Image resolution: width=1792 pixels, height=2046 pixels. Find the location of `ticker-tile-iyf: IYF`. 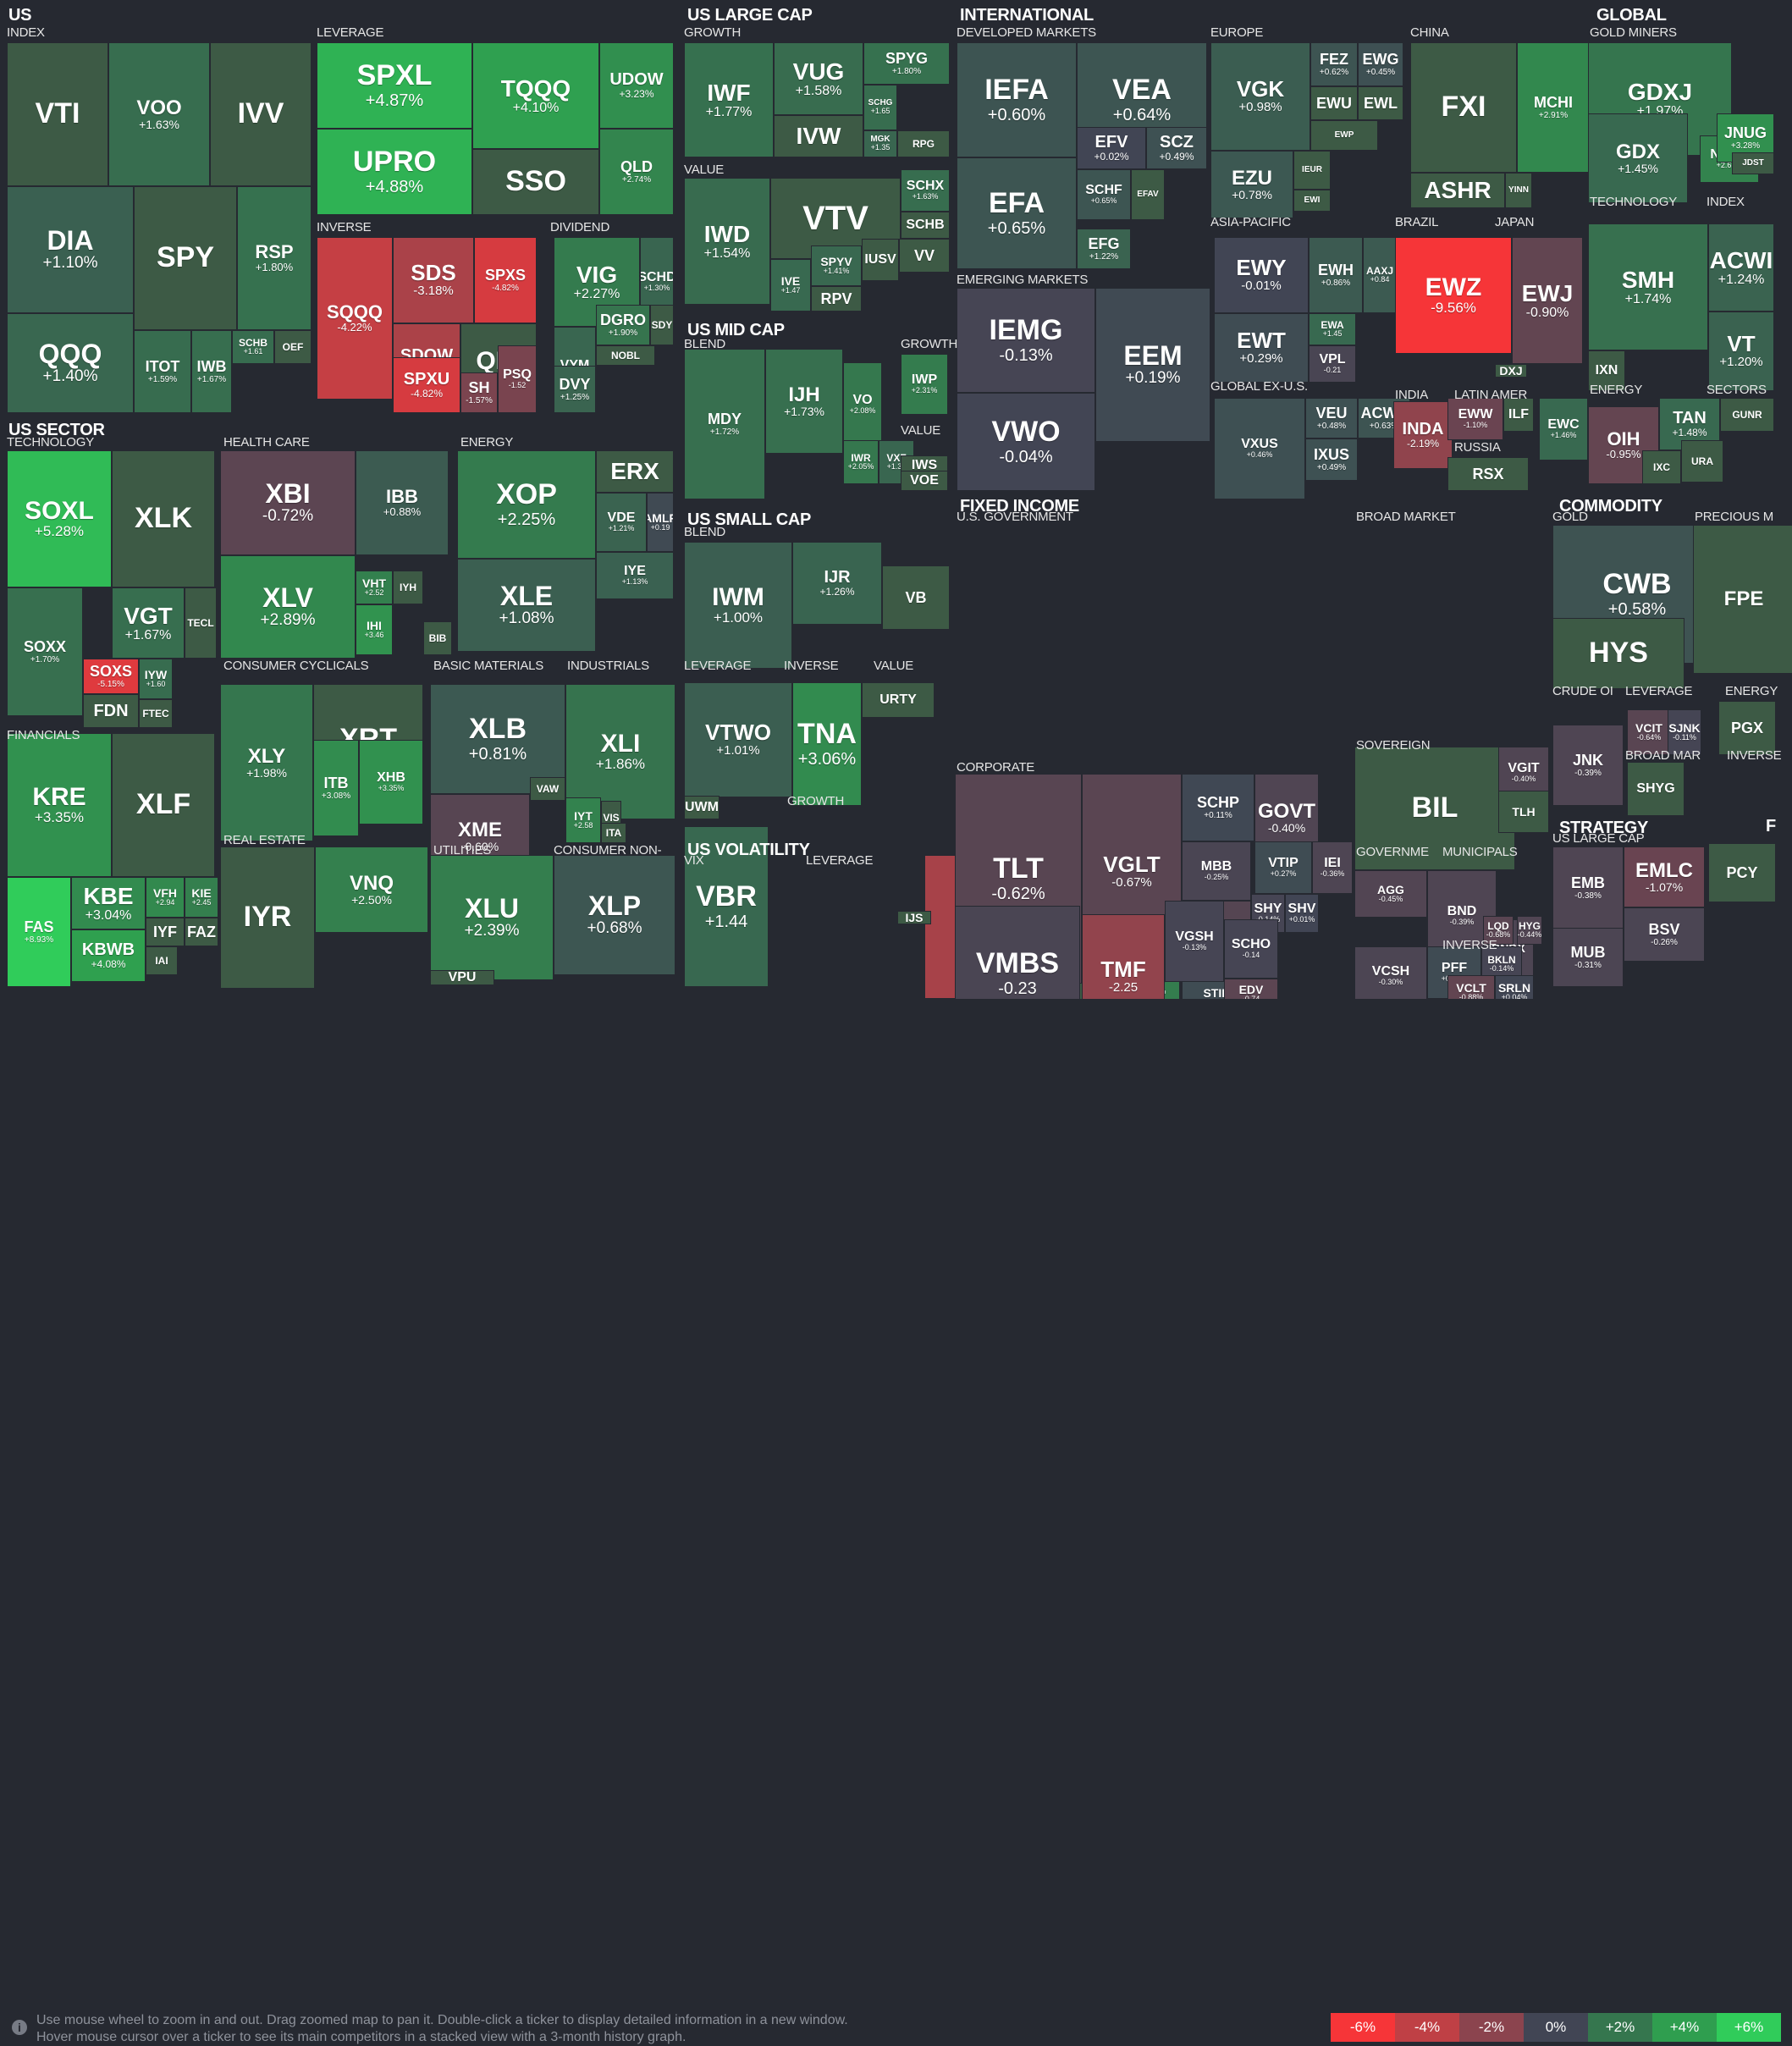

ticker-tile-iyf: IYF is located at coordinates (165, 932).